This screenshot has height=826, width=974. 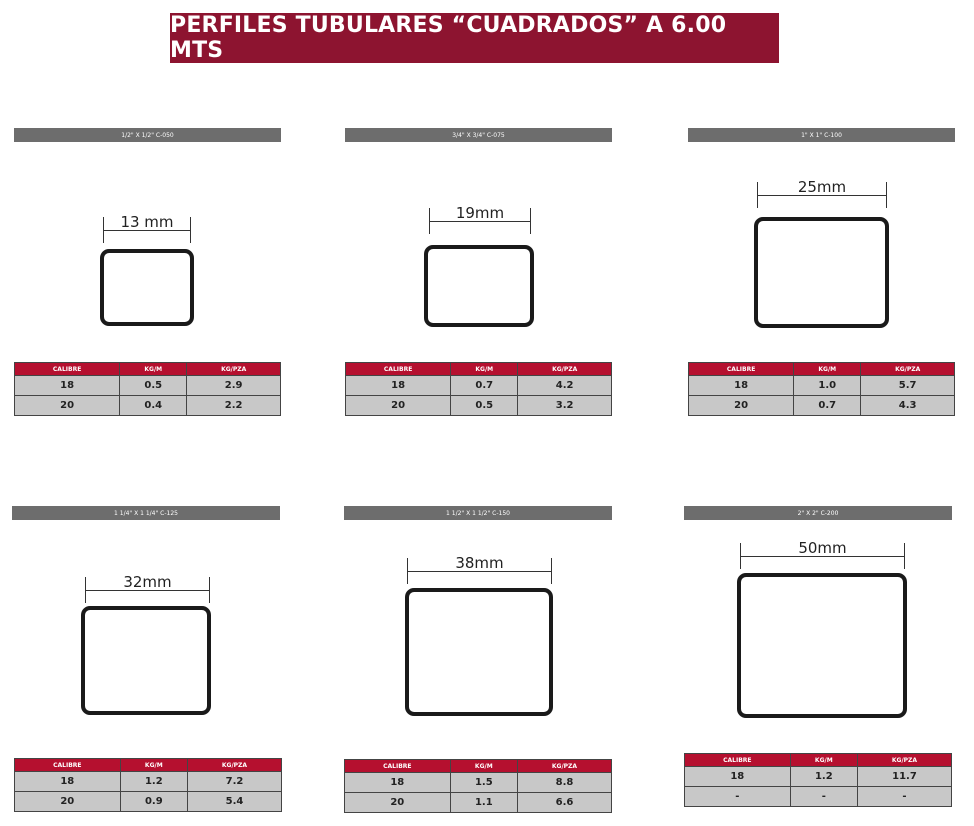 I want to click on specs-table: CALIBRE KG/M KG/PZA 18 1.2 7.2 20 0.9 5.4, so click(x=148, y=785).